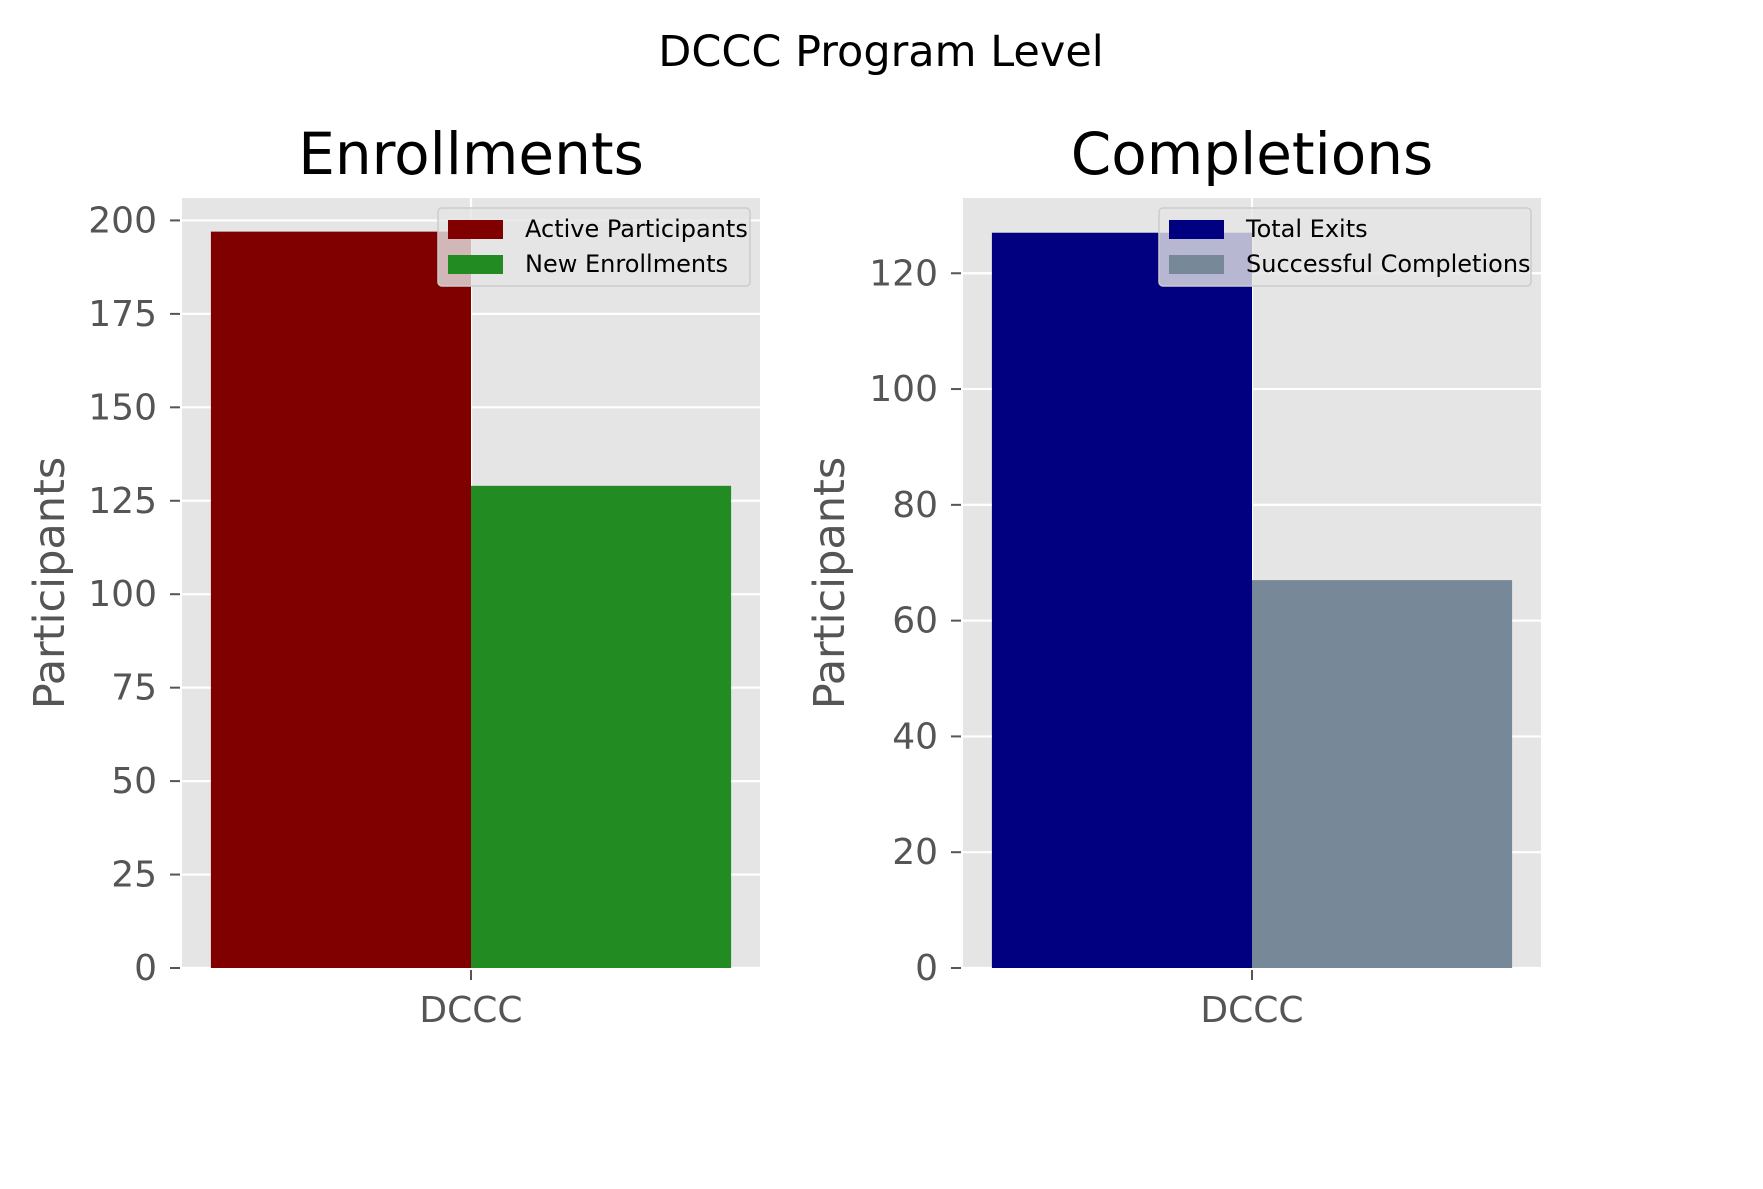 The image size is (1763, 1189). I want to click on completions-ytick-label-20: 20, so click(915, 852).